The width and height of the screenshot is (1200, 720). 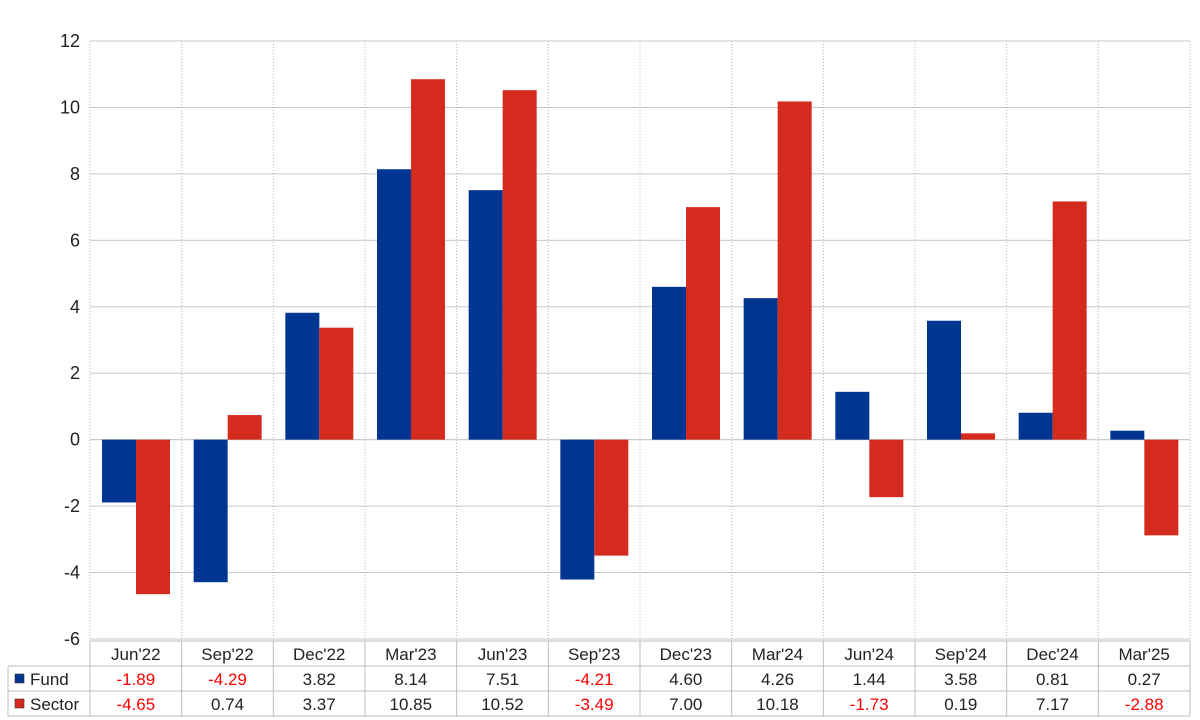 I want to click on data-label-sector: 0.74, so click(x=227, y=704).